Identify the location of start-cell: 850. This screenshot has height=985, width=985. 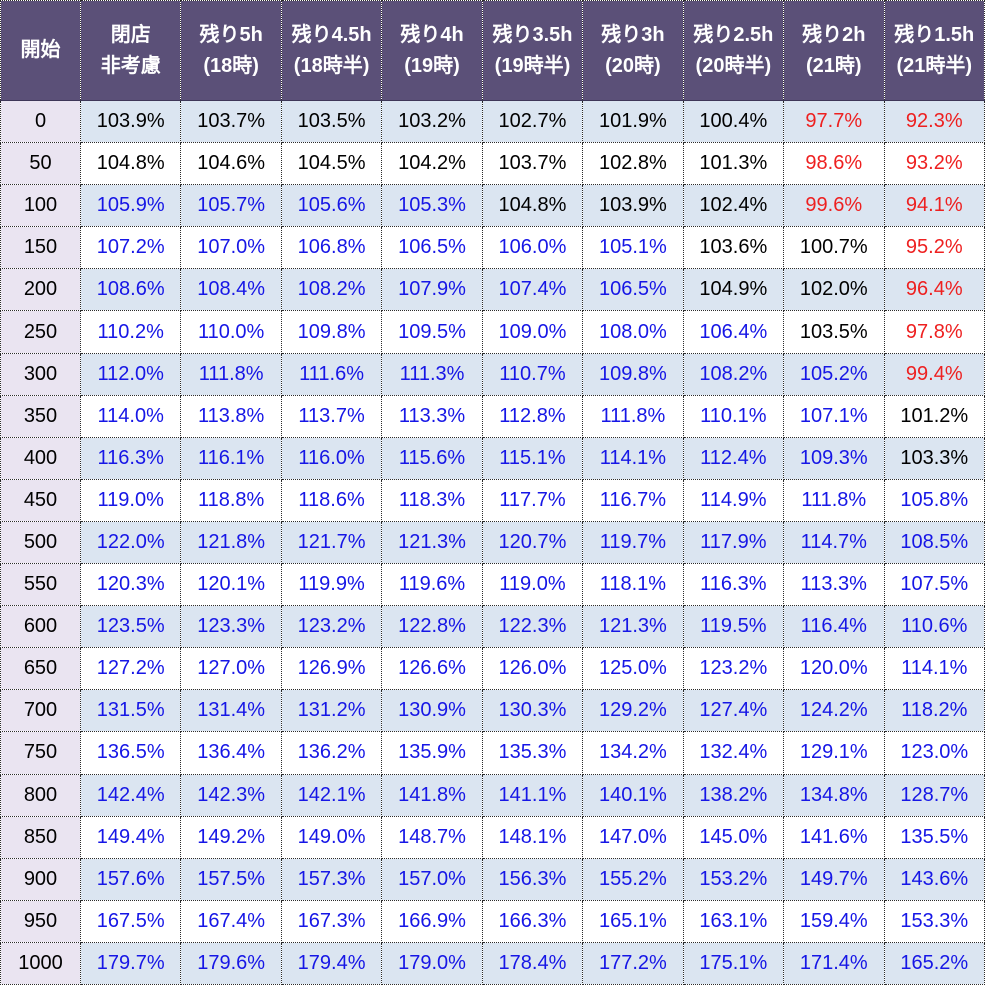
(40, 837).